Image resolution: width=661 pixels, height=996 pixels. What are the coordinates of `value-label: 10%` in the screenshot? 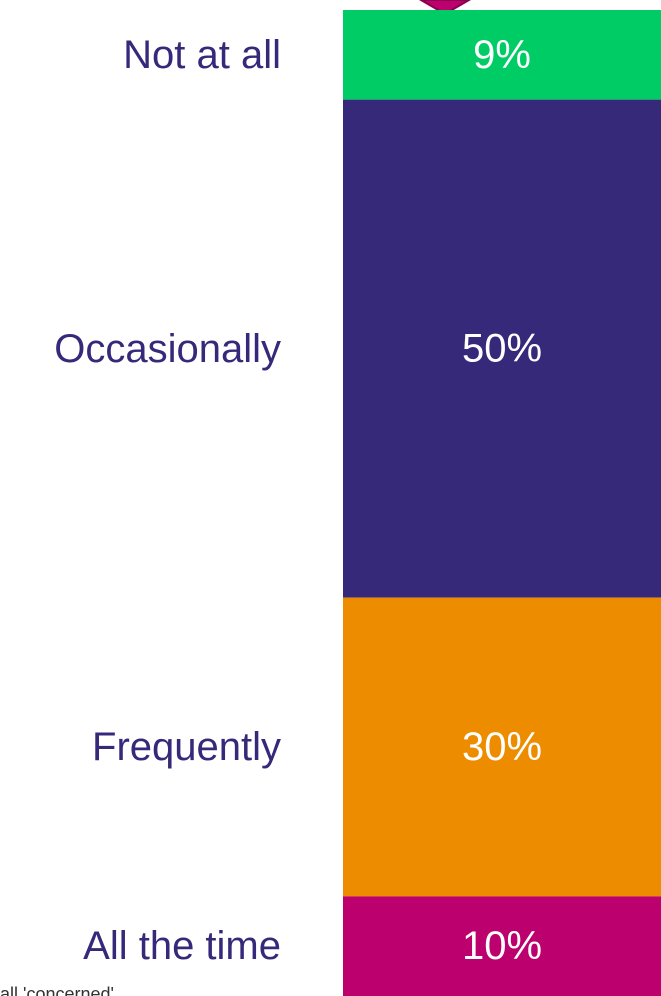 It's located at (502, 946).